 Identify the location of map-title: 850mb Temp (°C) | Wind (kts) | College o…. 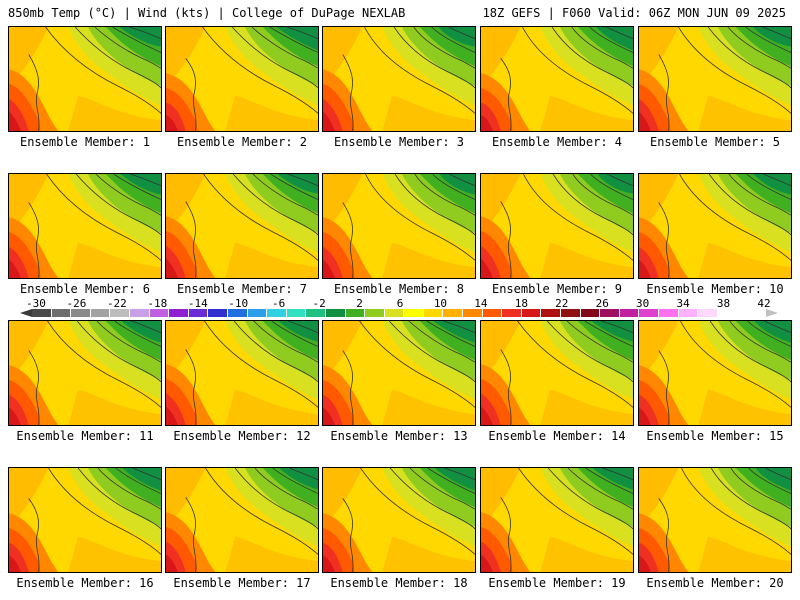
(207, 13).